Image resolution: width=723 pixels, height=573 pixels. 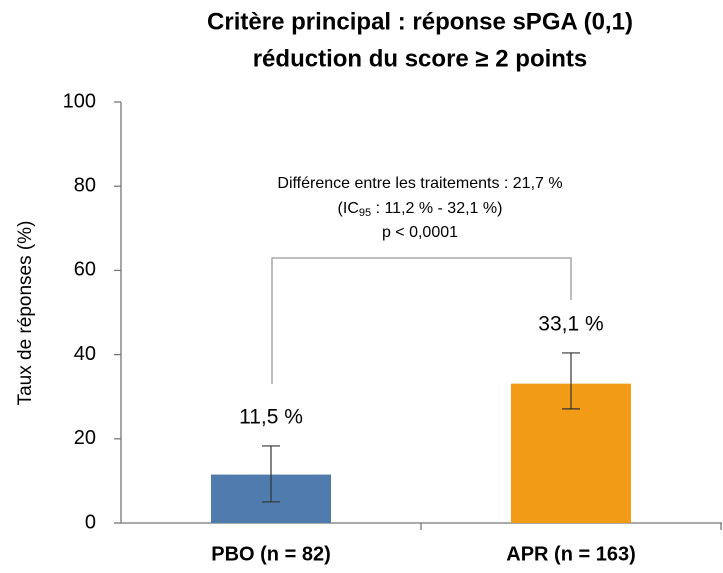 What do you see at coordinates (85, 354) in the screenshot?
I see `y-tick-label: 40` at bounding box center [85, 354].